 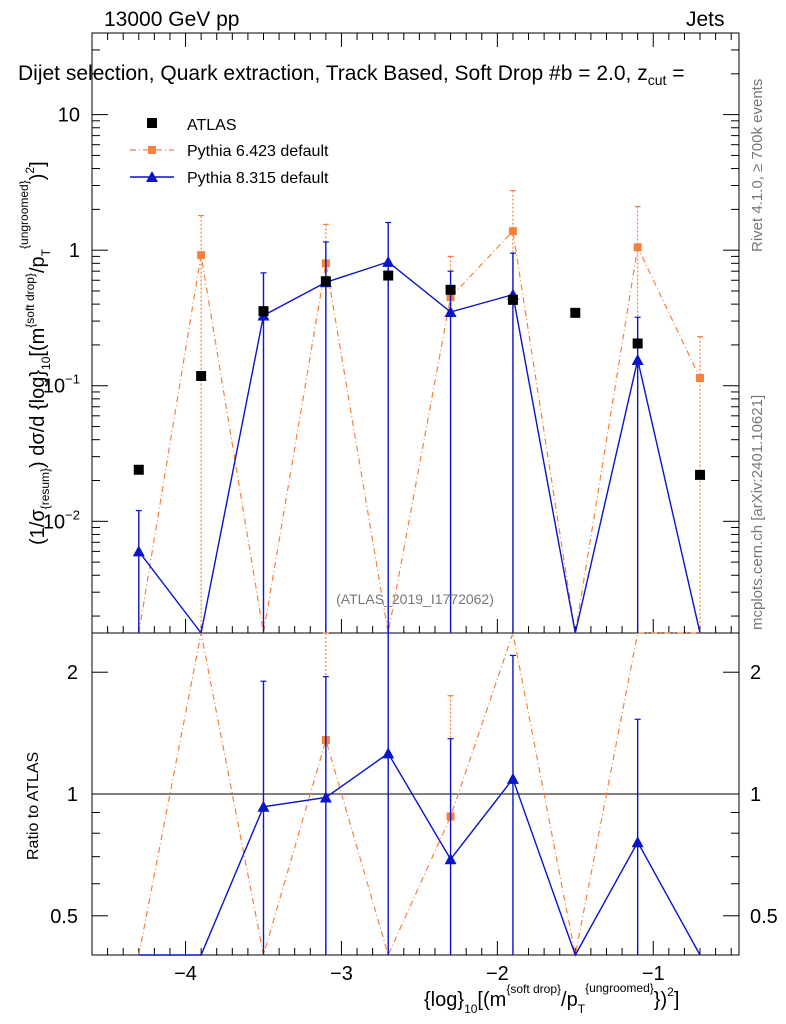 What do you see at coordinates (33, 806) in the screenshot?
I see `ratio-y-axis-label: Ratio to ATLAS` at bounding box center [33, 806].